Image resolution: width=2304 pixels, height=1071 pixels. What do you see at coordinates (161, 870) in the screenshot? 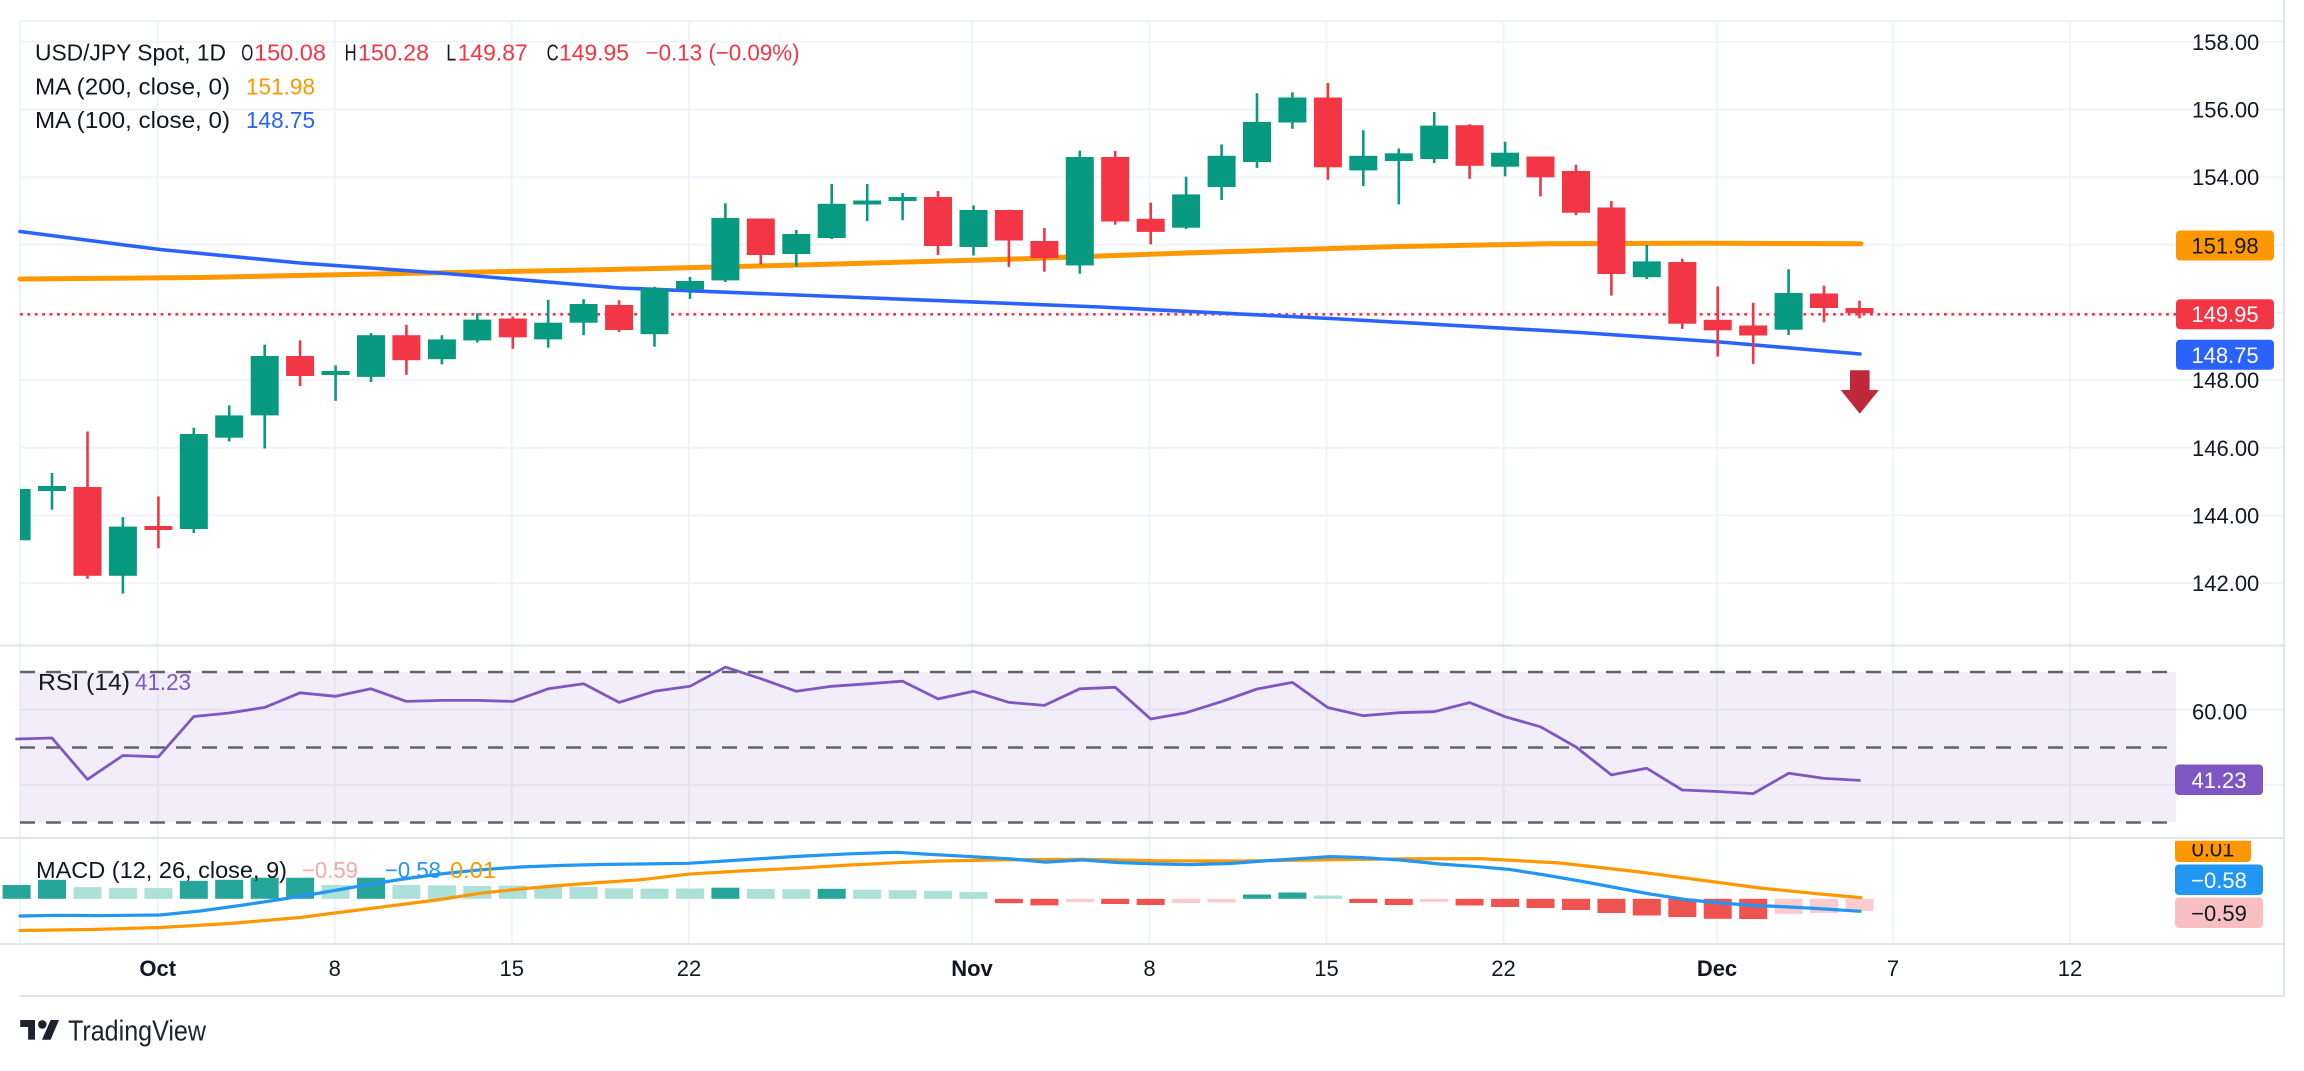
I see `svg-text: MACD (12, 26, close, 9)` at bounding box center [161, 870].